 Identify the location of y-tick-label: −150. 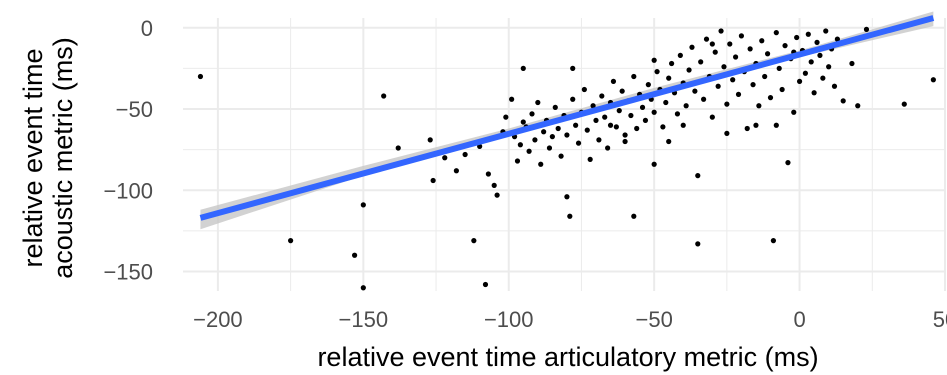
(128, 272).